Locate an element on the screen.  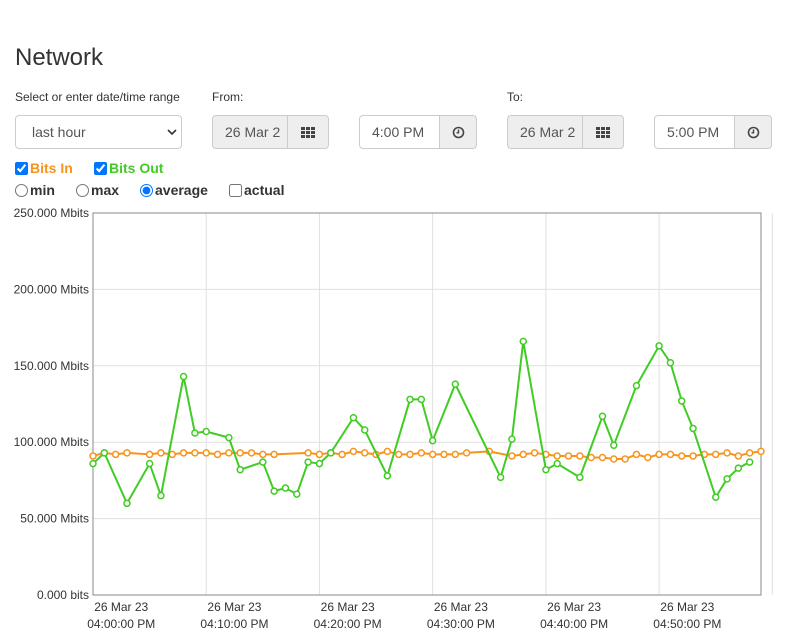
mode-min: min is located at coordinates (35, 190).